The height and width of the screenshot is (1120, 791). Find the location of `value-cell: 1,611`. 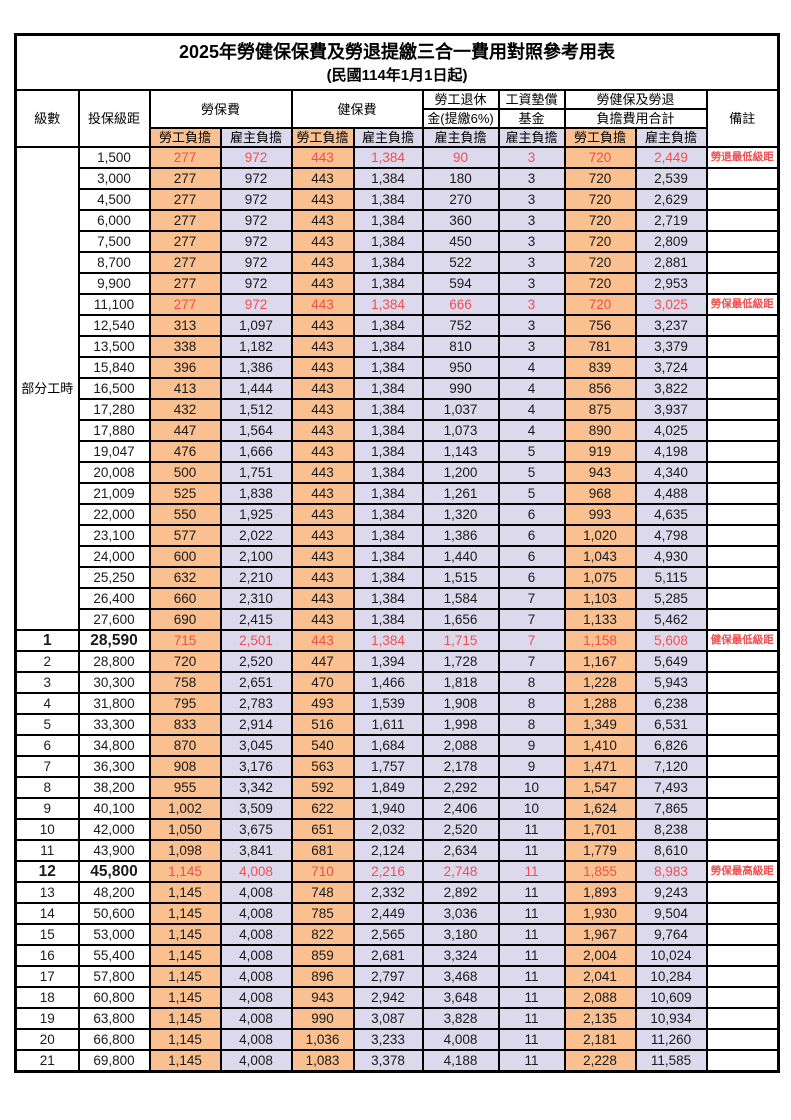

value-cell: 1,611 is located at coordinates (388, 724).